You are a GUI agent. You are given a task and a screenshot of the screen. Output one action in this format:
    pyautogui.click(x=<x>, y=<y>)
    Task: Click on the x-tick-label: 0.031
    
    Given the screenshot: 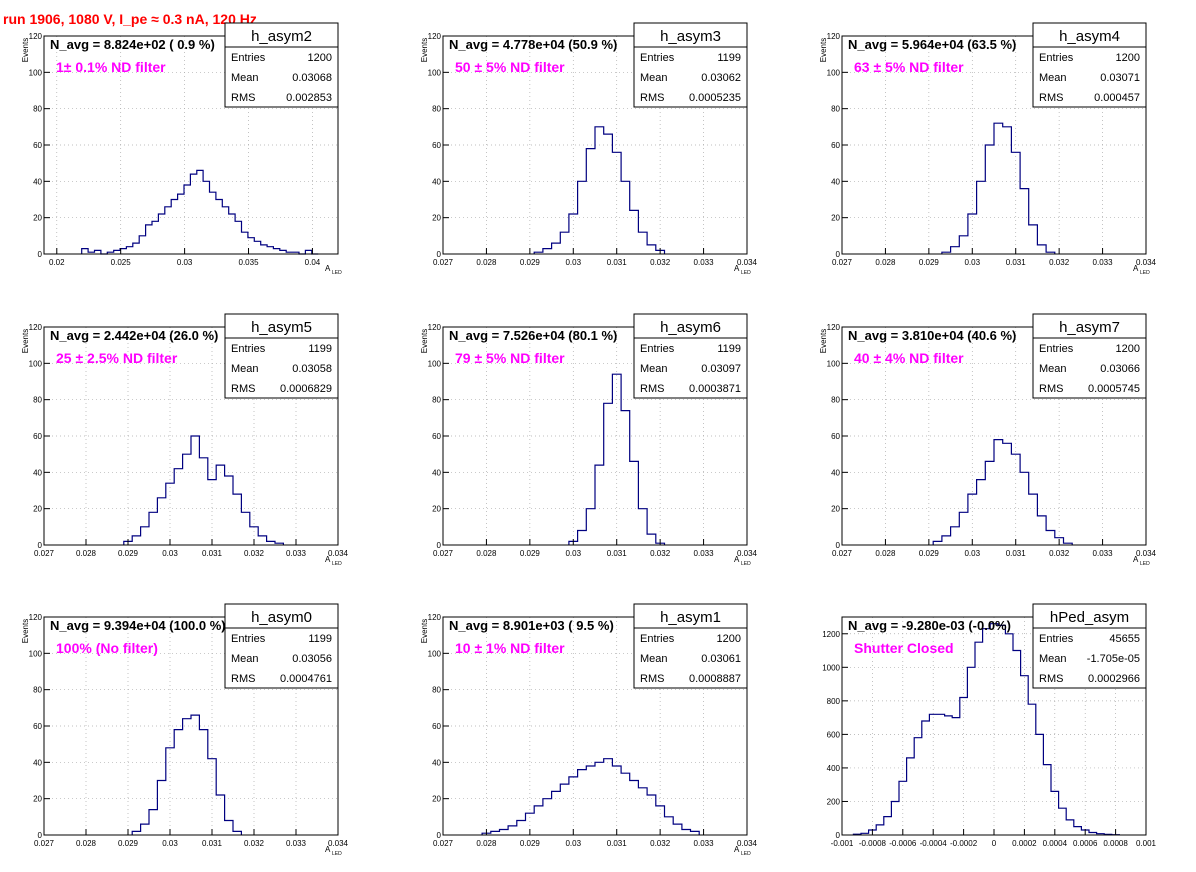 What is the action you would take?
    pyautogui.click(x=1016, y=262)
    